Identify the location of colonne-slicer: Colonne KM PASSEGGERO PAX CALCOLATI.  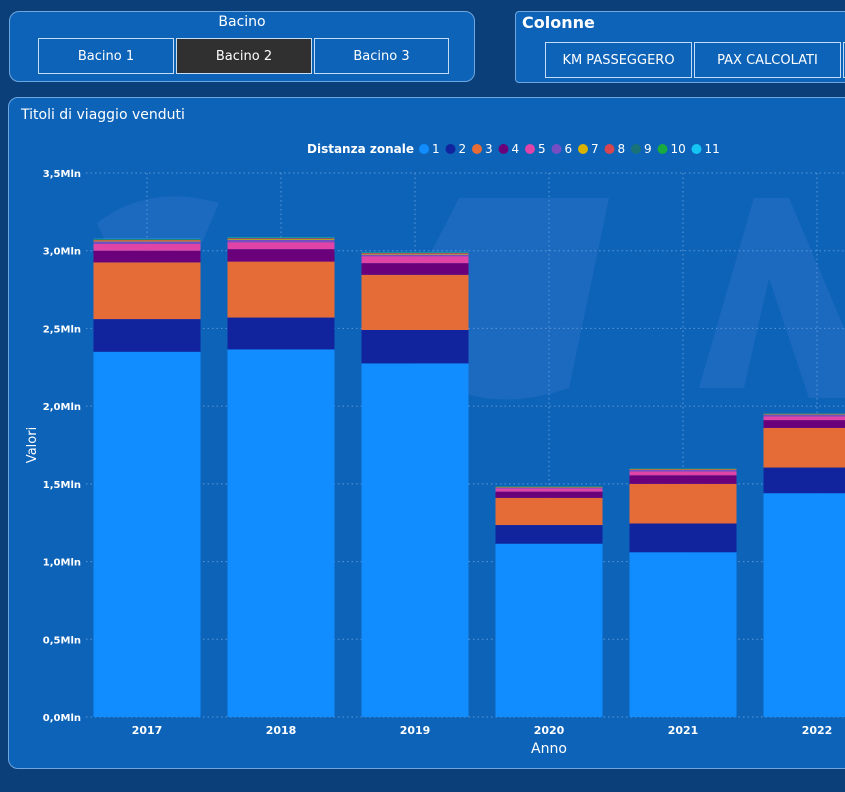
(680, 47).